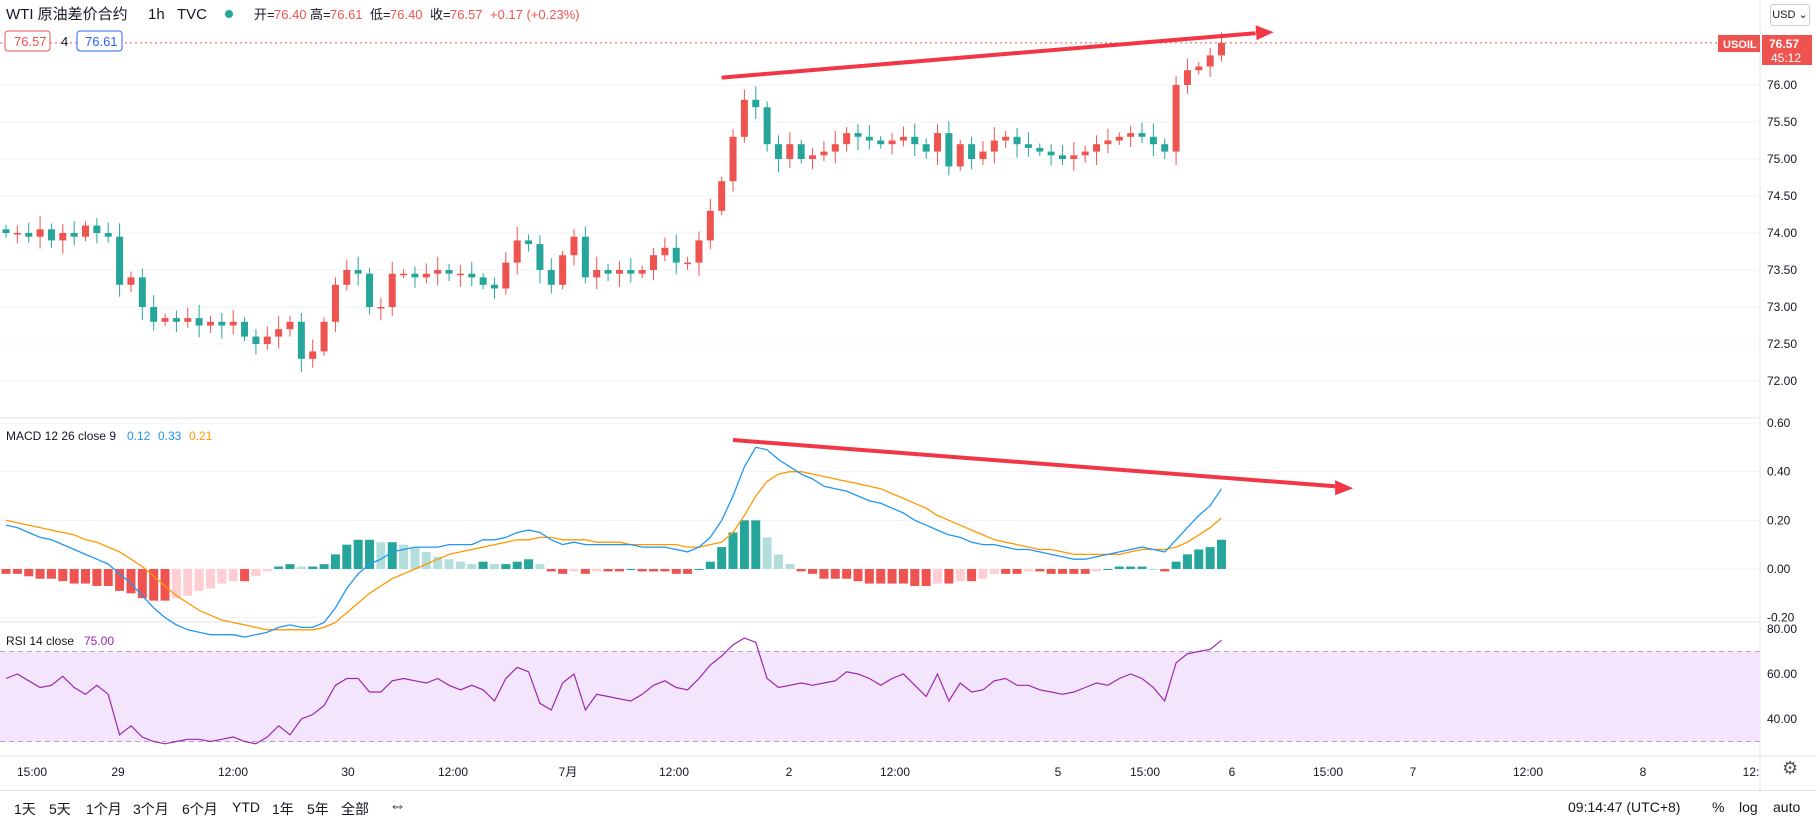  Describe the element at coordinates (406, 14) in the screenshot. I see `ohlc-low-value: 76.40` at that location.